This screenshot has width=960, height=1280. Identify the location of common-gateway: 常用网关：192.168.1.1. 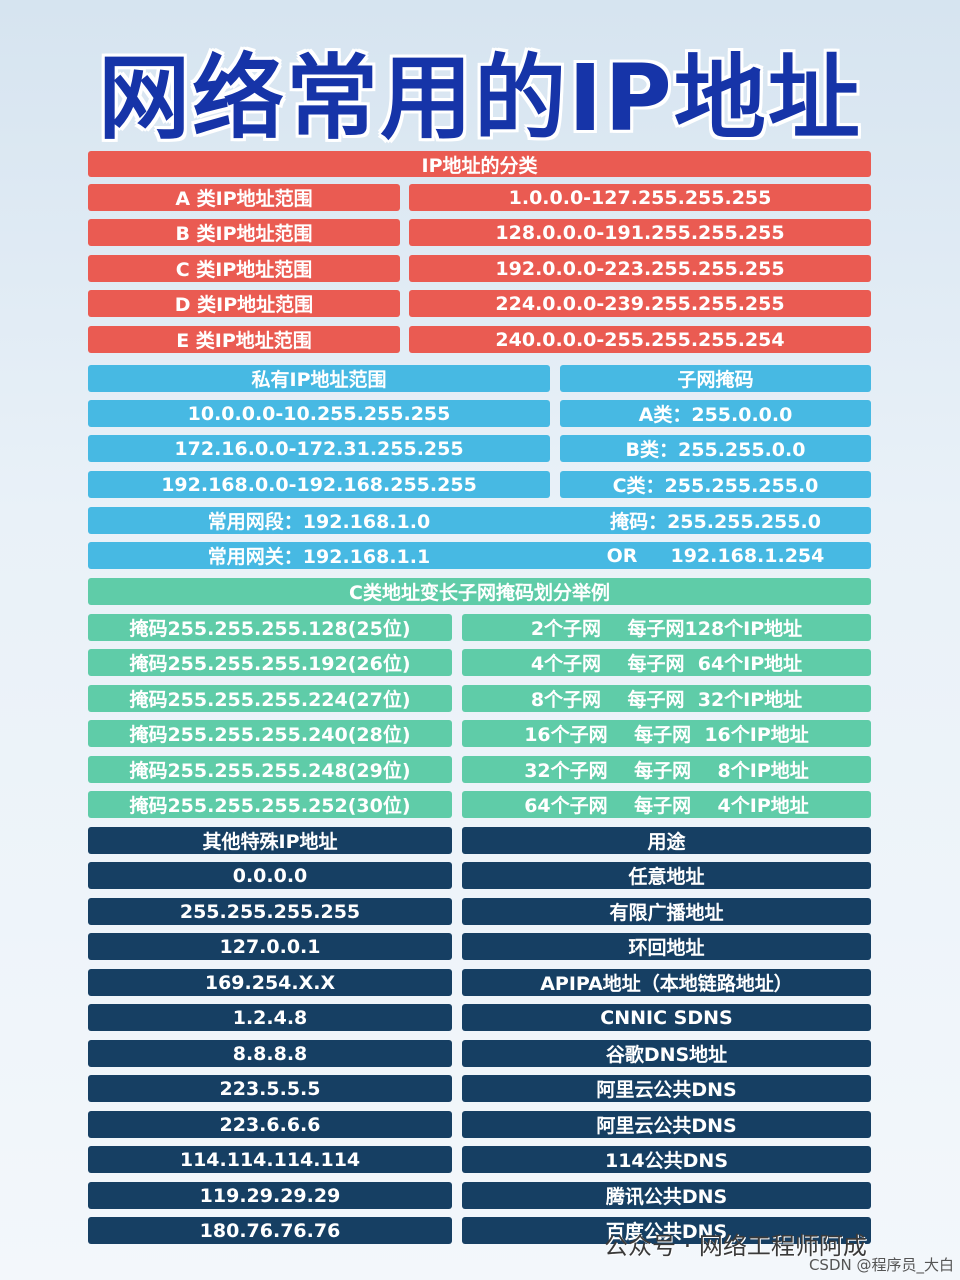
(319, 557).